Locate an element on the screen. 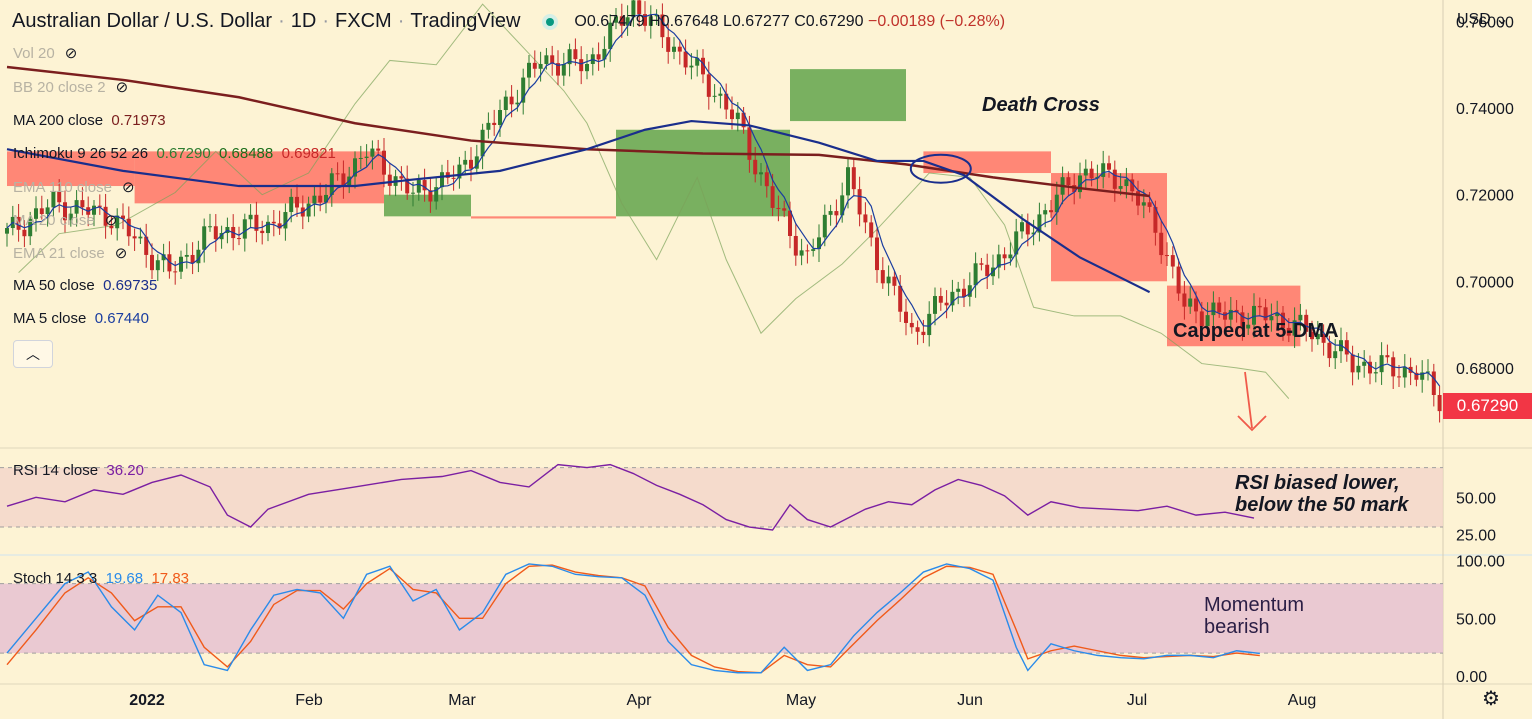  price-tick-label: 0.72000 is located at coordinates (1485, 196).